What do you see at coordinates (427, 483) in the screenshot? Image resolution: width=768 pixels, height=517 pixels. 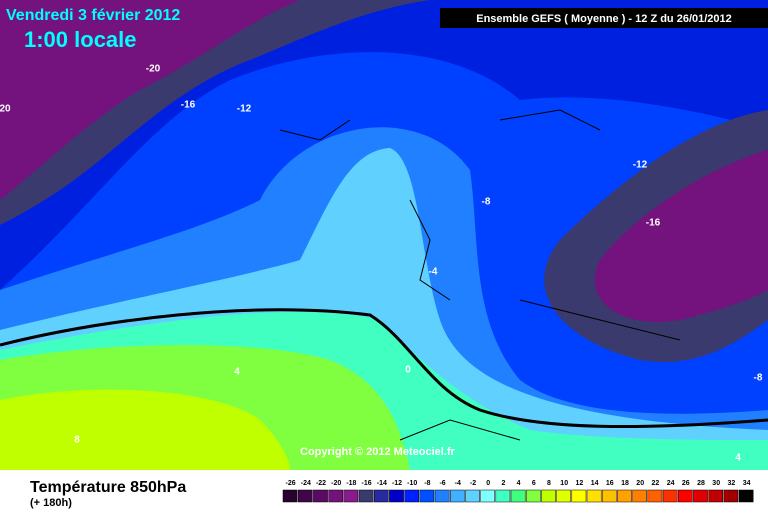 I see `legend-label: -8` at bounding box center [427, 483].